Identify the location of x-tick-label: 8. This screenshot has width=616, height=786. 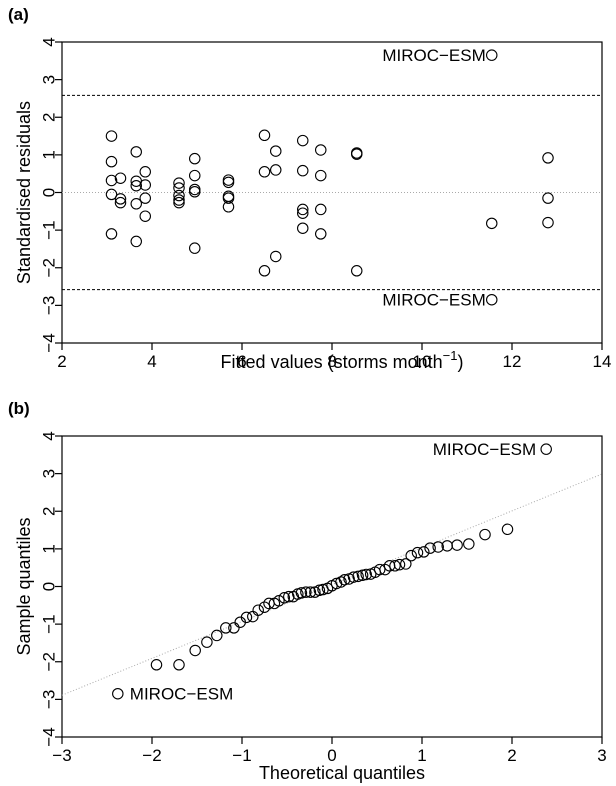
(331, 361).